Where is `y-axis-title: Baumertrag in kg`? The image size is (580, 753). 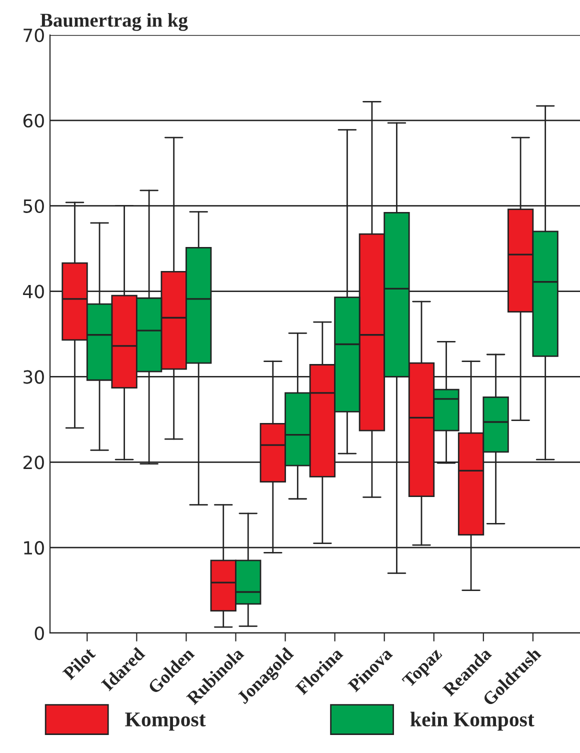
y-axis-title: Baumertrag in kg is located at coordinates (114, 22).